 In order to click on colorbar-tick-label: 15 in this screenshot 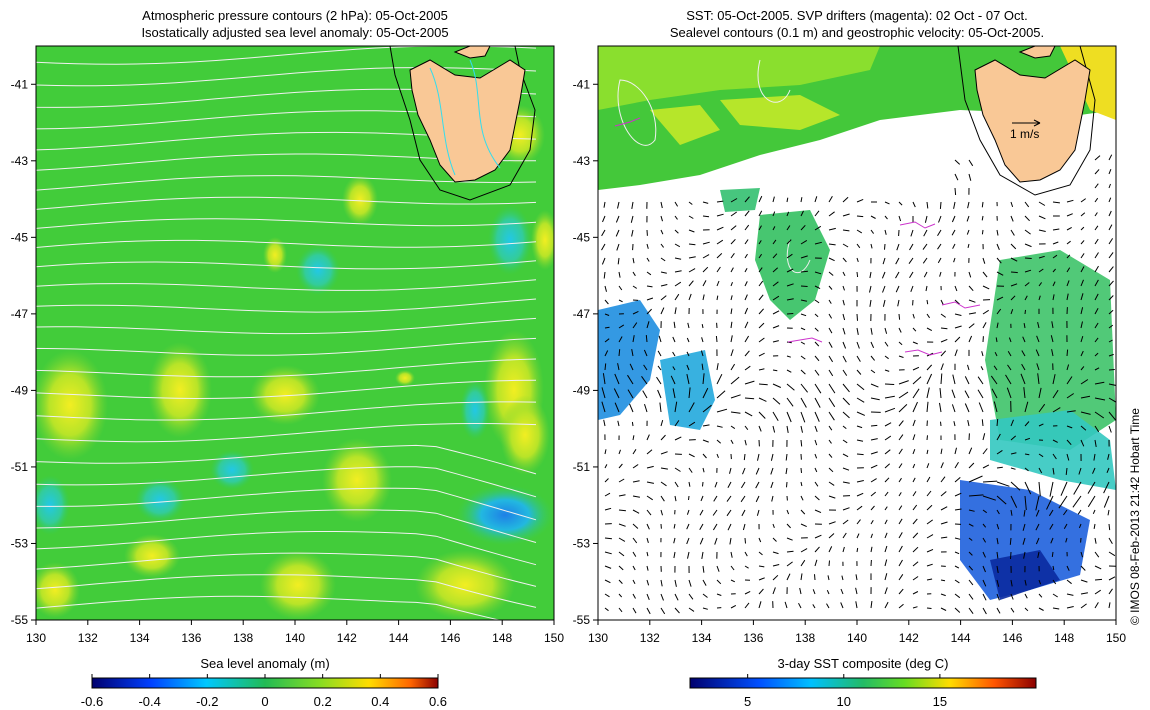, I will do `click(940, 701)`.